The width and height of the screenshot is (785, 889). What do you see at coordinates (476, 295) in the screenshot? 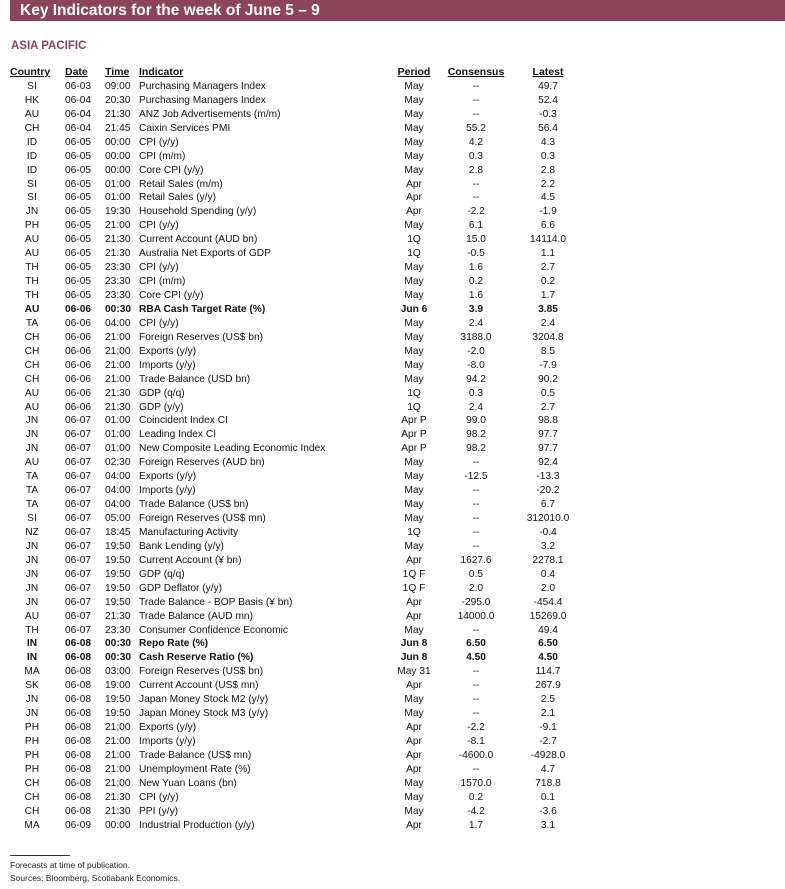
I see `cell-consensus: 1.6` at bounding box center [476, 295].